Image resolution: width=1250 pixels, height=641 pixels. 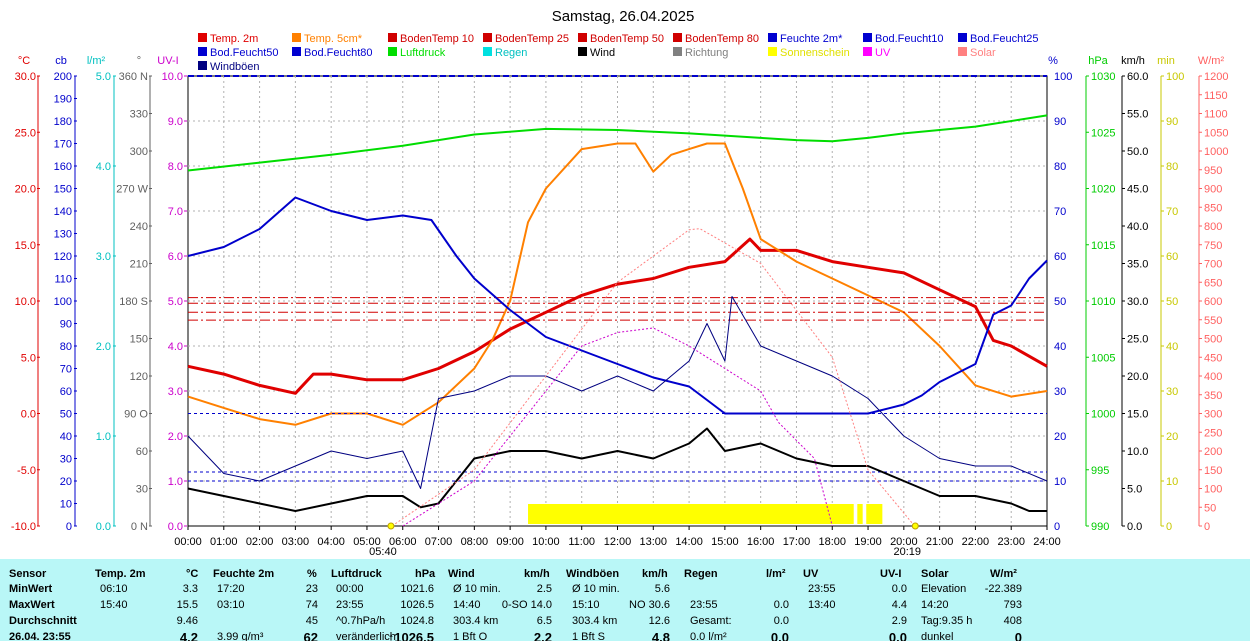 What do you see at coordinates (467, 605) in the screenshot?
I see `stats-cell-wind-t: 14:40` at bounding box center [467, 605].